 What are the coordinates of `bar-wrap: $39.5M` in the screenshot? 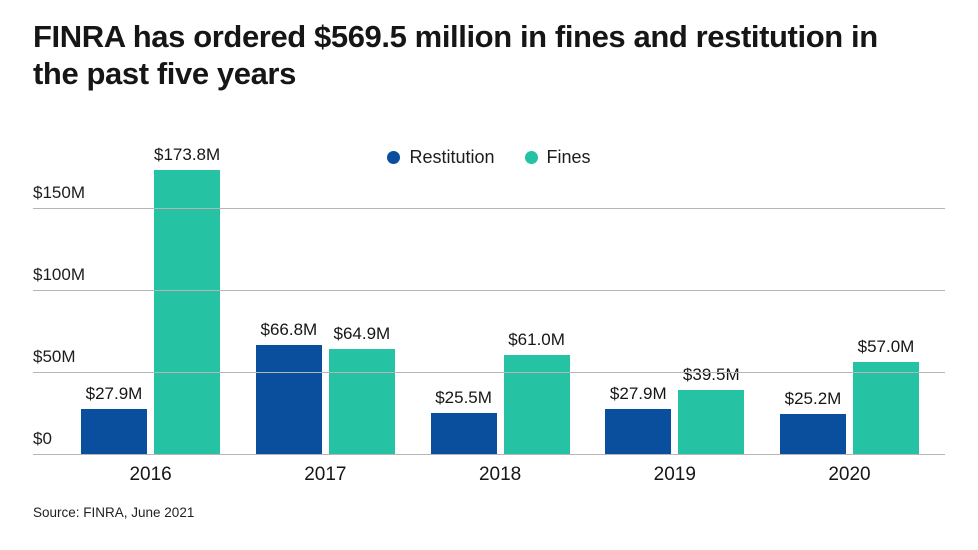 It's located at (711, 410).